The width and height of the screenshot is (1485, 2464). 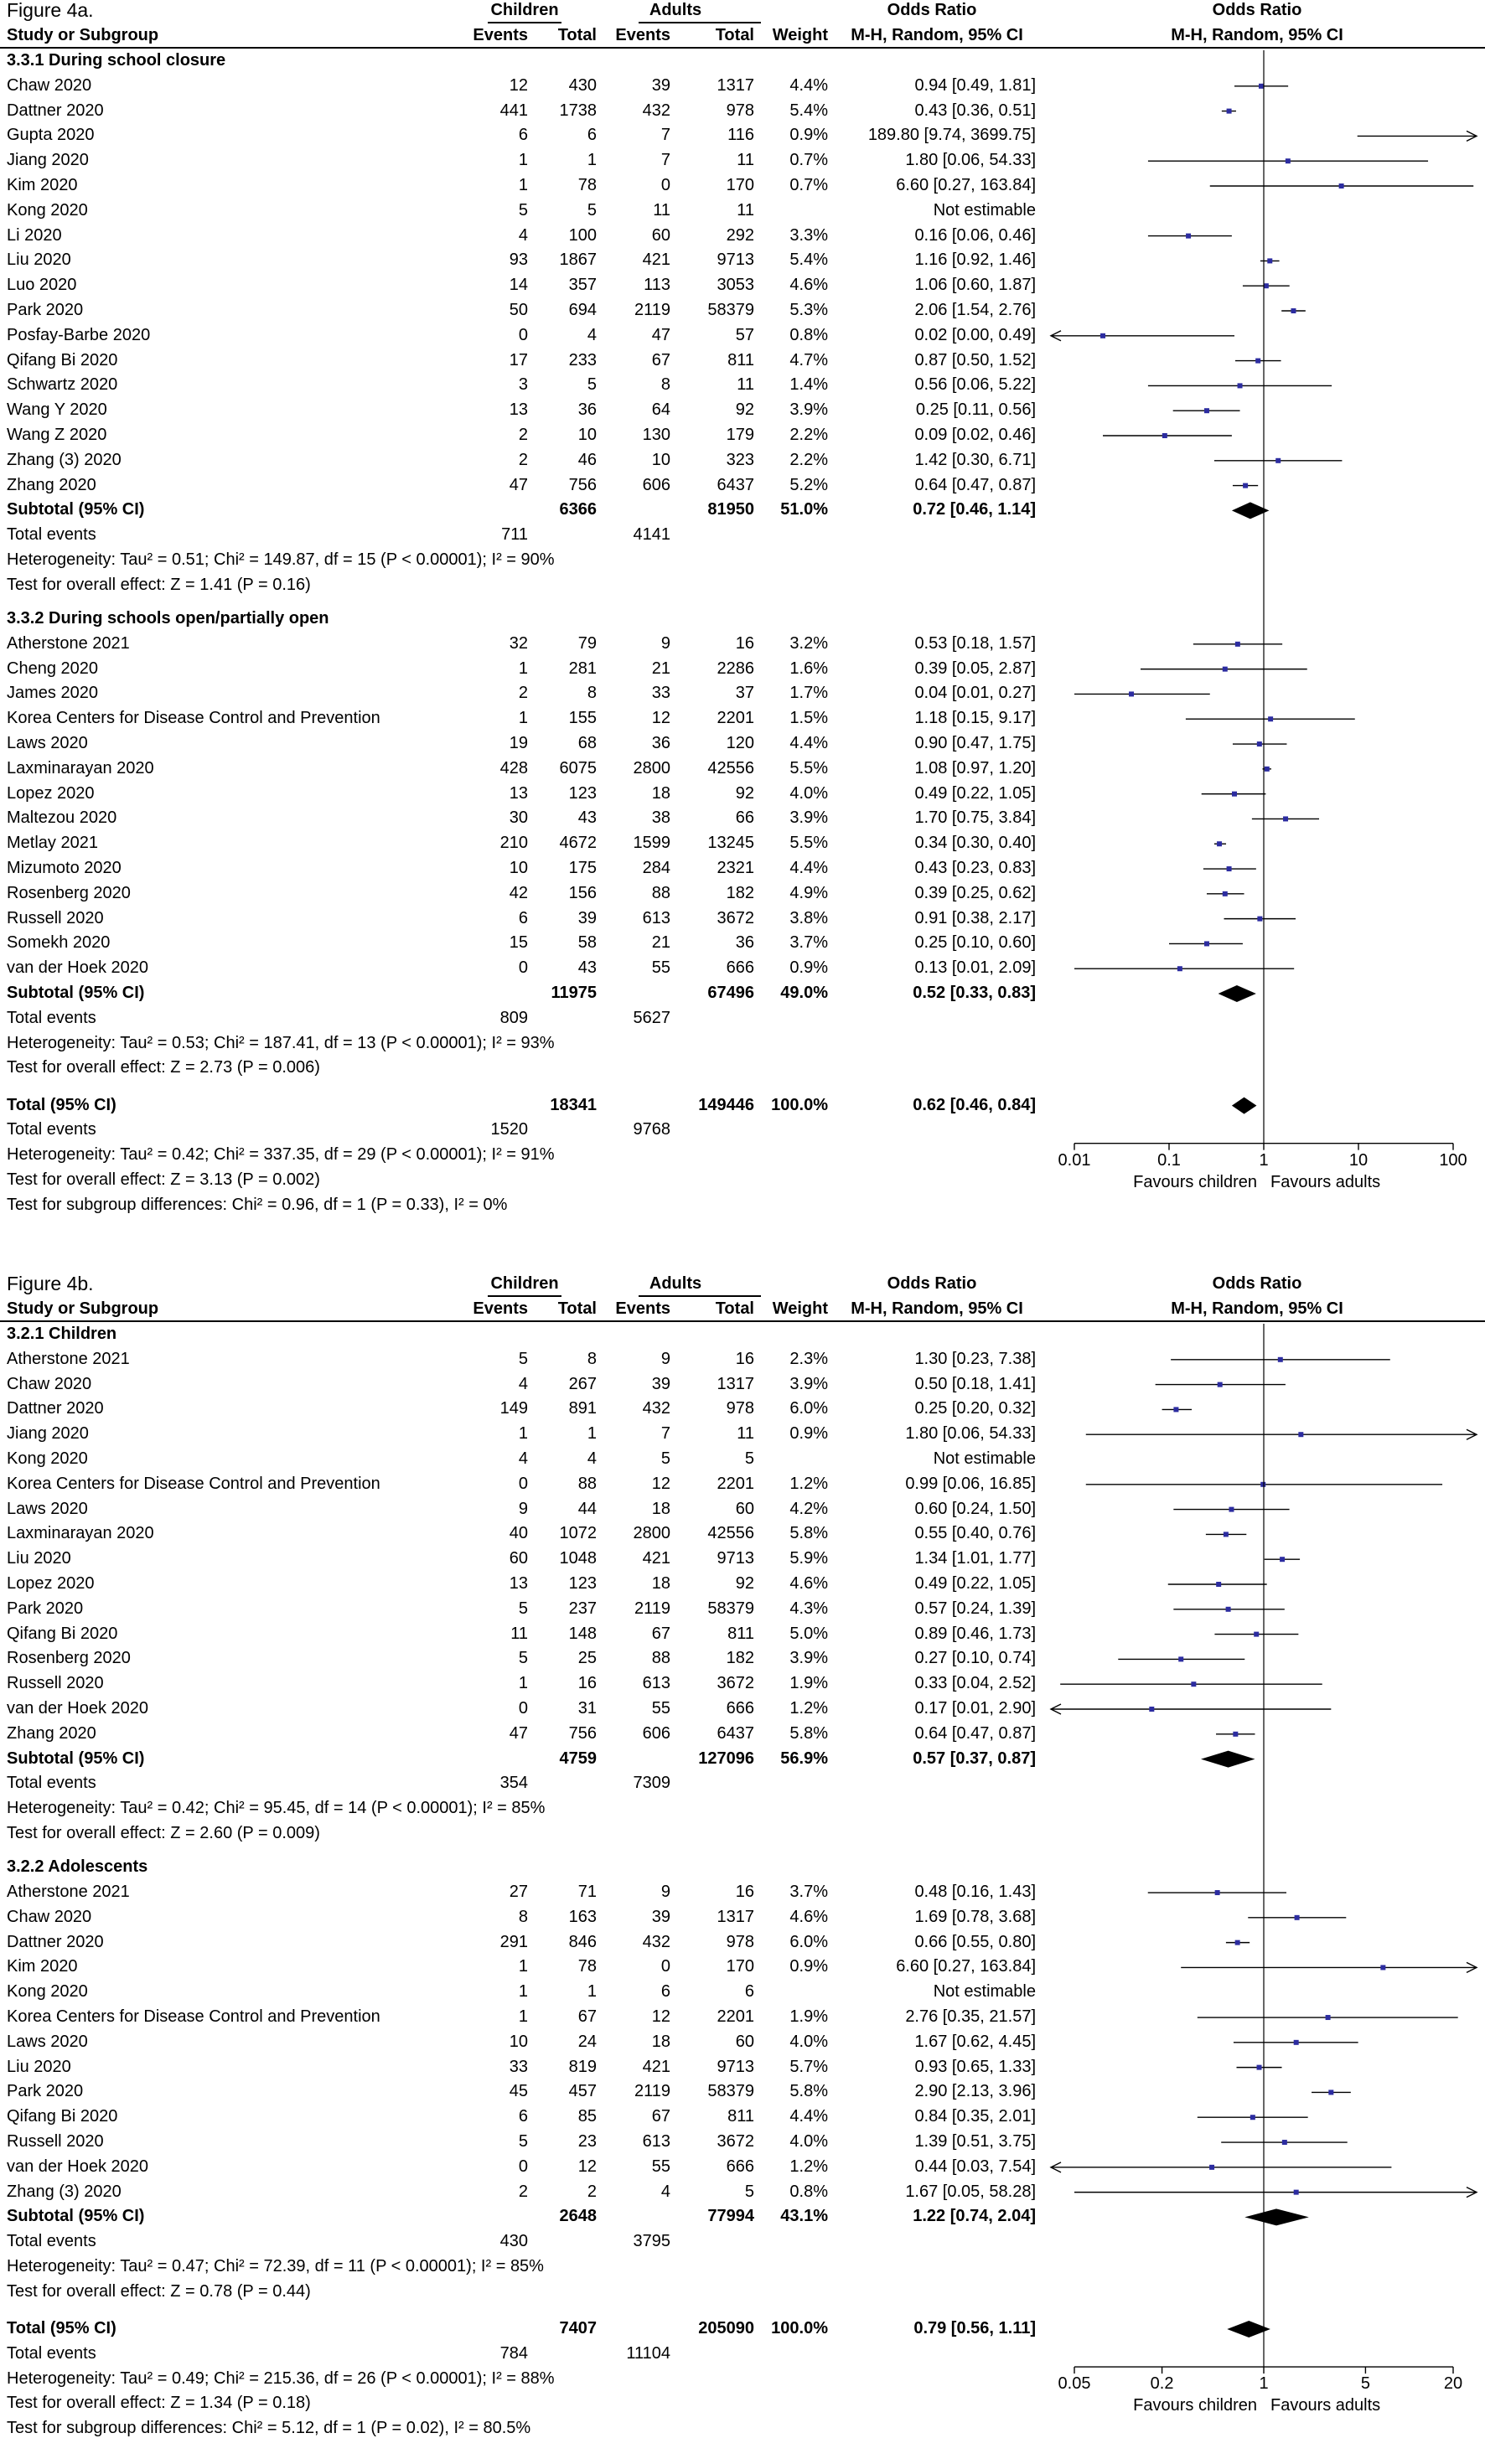 I want to click on total-children: 12, so click(x=587, y=2166).